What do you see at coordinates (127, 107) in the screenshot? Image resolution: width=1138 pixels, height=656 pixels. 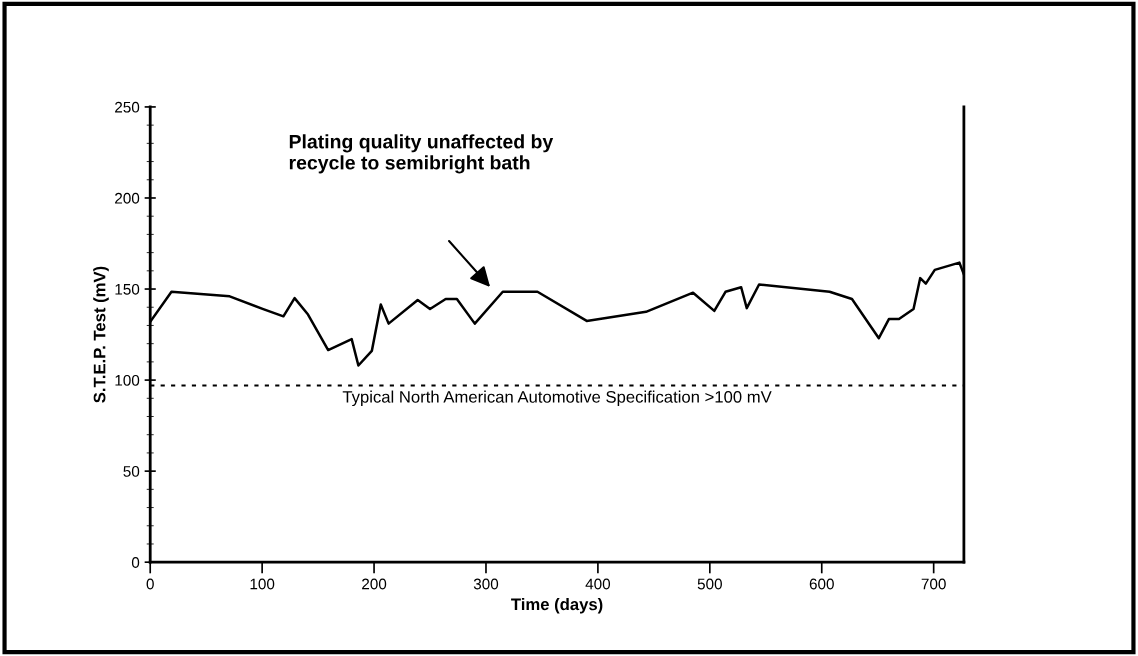 I see `y-tick-label: 250` at bounding box center [127, 107].